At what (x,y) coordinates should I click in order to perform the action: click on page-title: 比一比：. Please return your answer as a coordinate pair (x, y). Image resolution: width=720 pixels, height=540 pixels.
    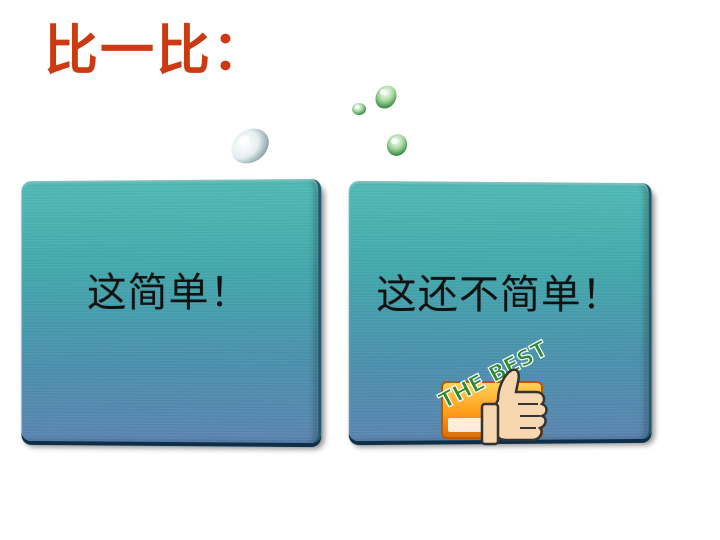
    Looking at the image, I should click on (156, 51).